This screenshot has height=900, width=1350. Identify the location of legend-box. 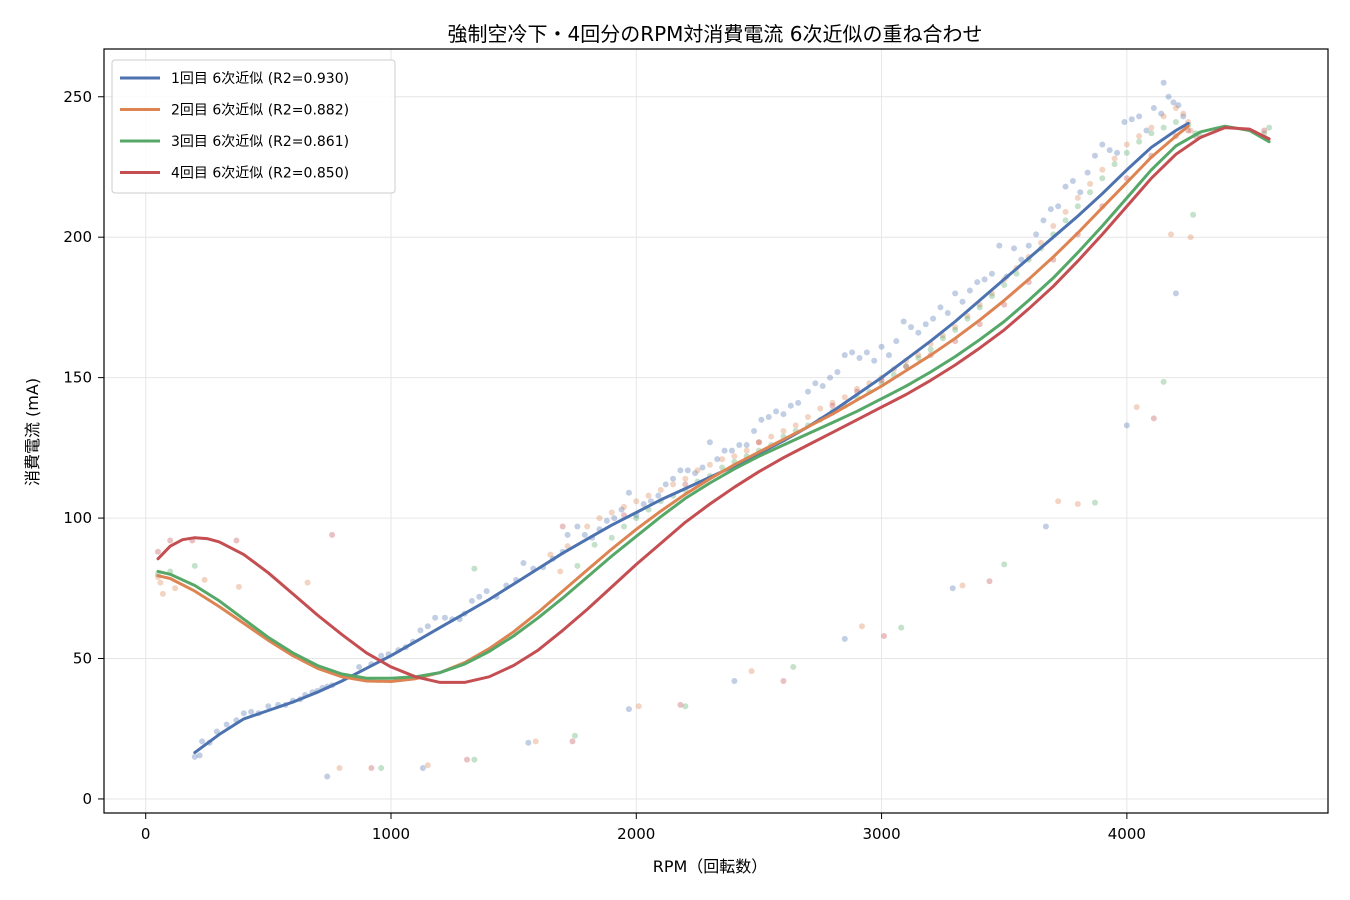
(253, 126).